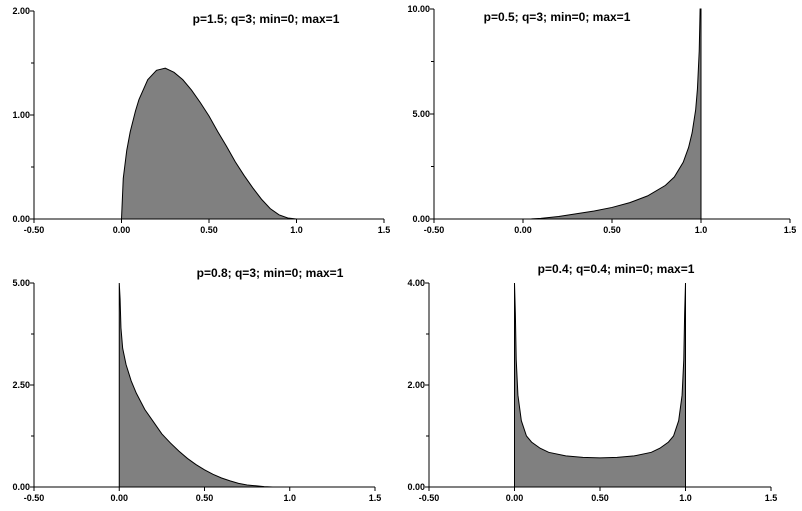 The image size is (802, 511). I want to click on y-tick-label: 4.00, so click(416, 283).